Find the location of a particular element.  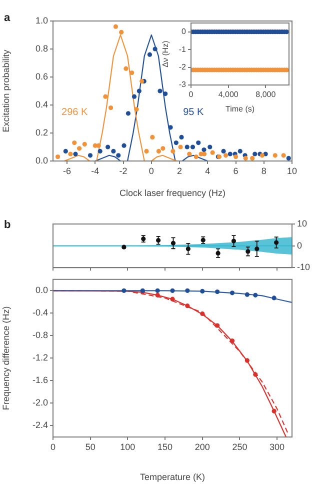

y-tick-label: -2.4 is located at coordinates (40, 425).